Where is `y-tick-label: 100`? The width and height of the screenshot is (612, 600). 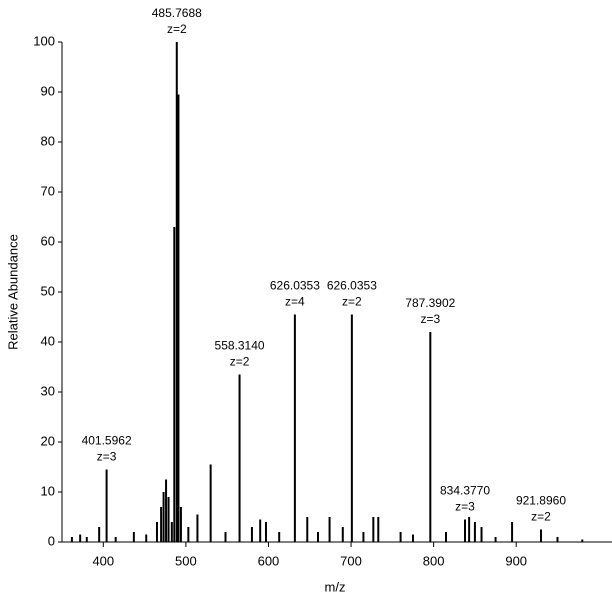
y-tick-label: 100 is located at coordinates (44, 40).